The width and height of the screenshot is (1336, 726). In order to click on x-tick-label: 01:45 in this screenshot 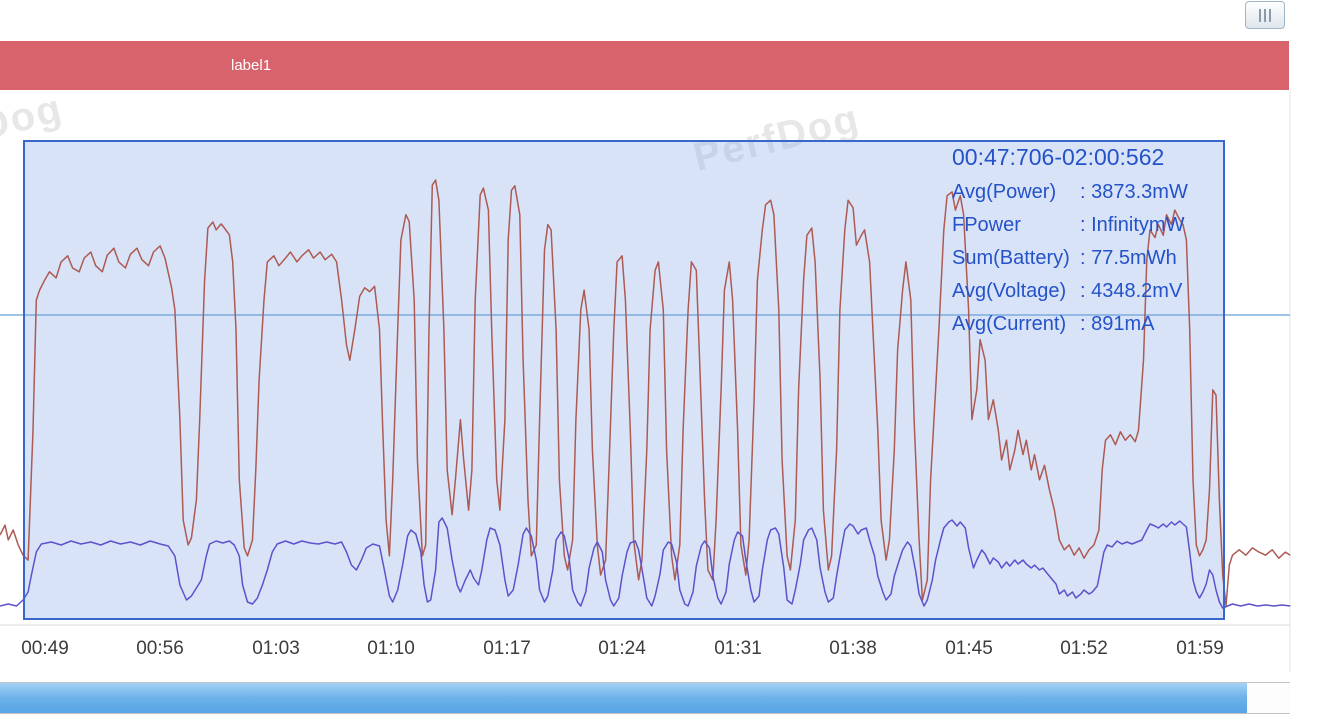, I will do `click(969, 648)`.